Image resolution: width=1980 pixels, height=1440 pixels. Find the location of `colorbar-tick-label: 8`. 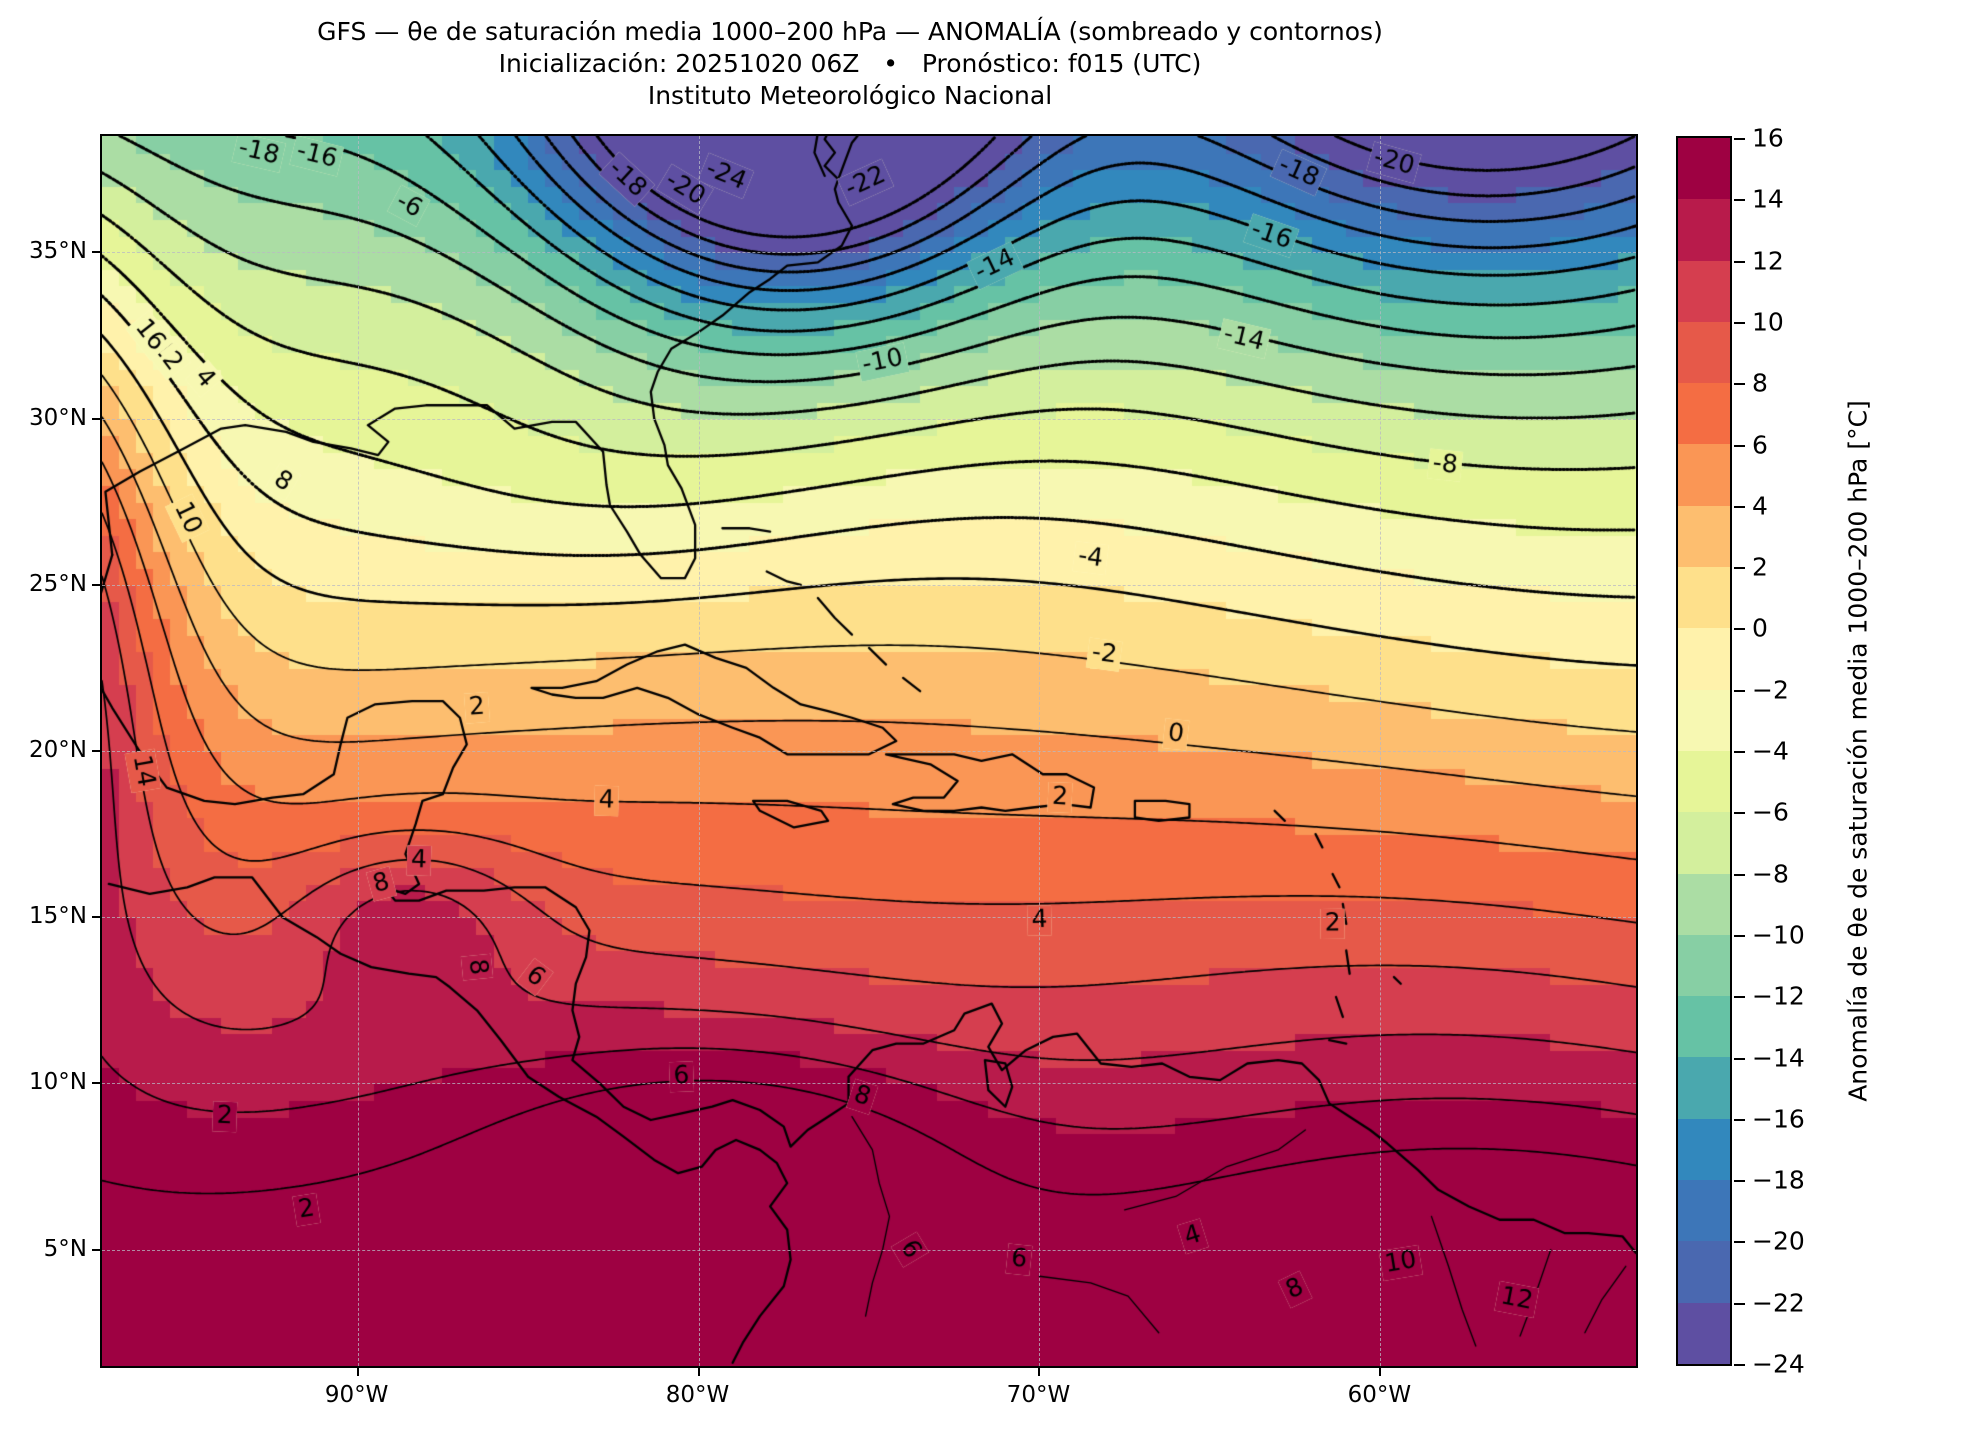

colorbar-tick-label: 8 is located at coordinates (1760, 383).